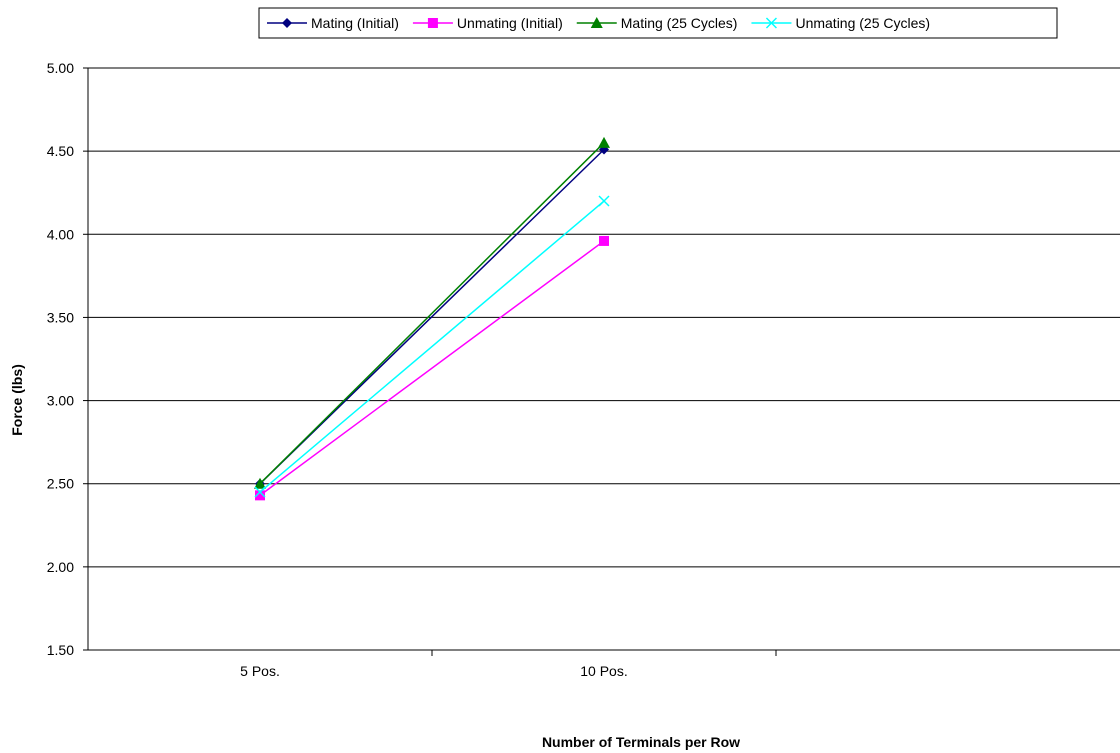 The height and width of the screenshot is (753, 1120). What do you see at coordinates (510, 23) in the screenshot?
I see `legend-label: Unmating (Initial)` at bounding box center [510, 23].